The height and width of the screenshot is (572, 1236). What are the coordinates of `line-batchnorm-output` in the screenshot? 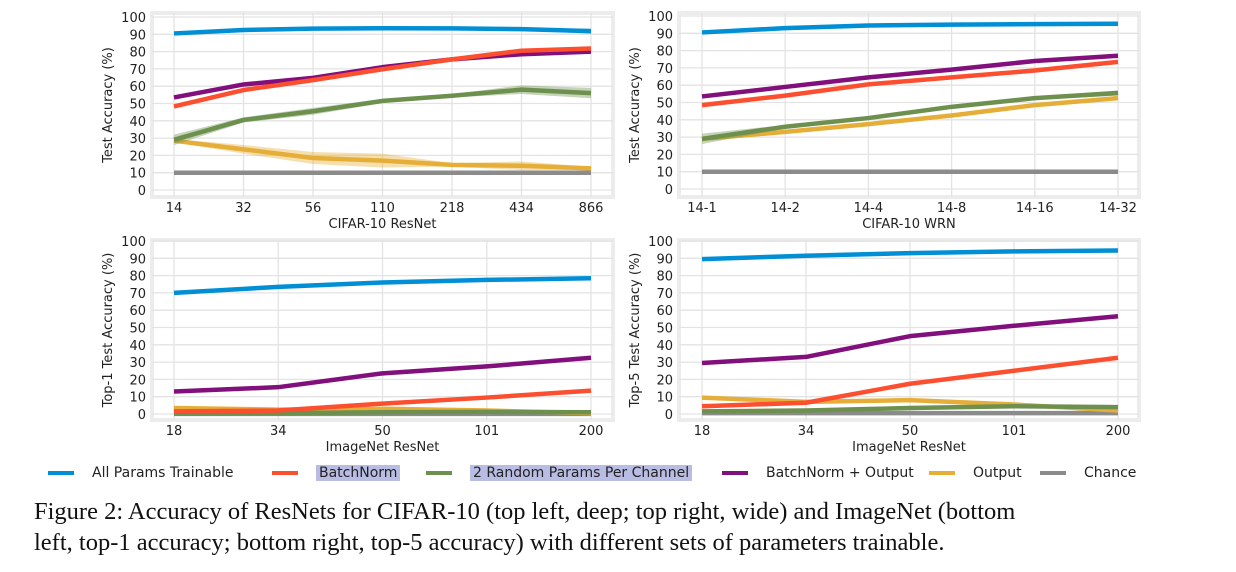 It's located at (910, 76).